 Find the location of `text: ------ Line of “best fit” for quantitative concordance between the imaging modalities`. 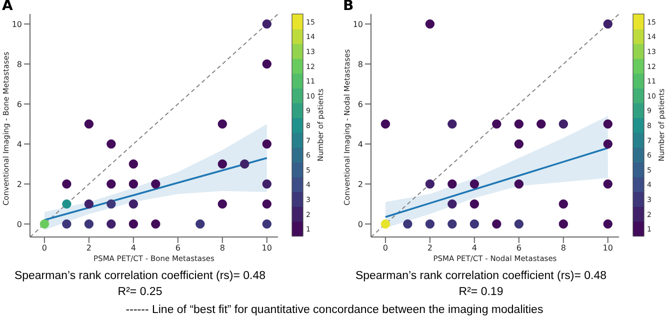

text: ------ Line of “best fit” for quantitative concordance between the imaging modalities is located at coordinates (334, 310).